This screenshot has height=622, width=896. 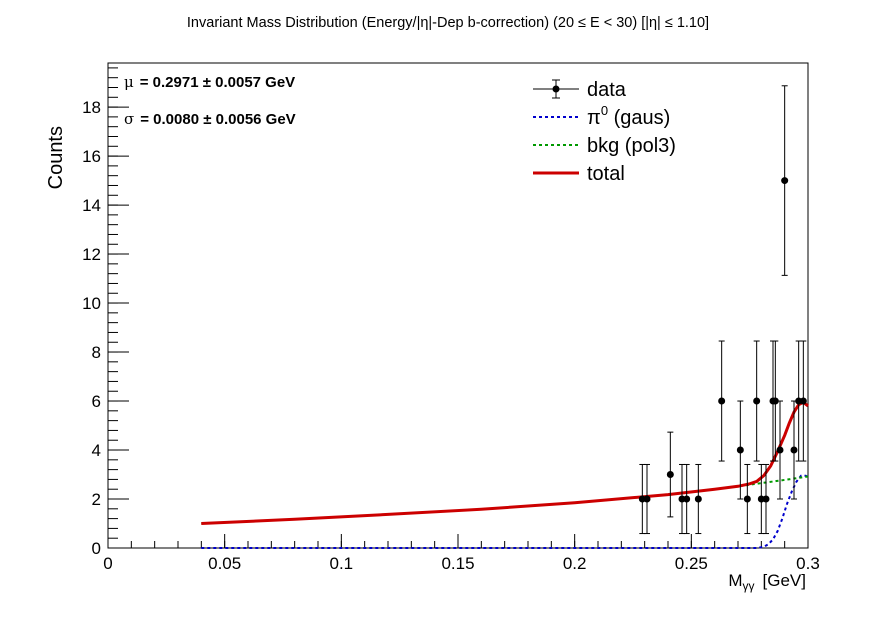 What do you see at coordinates (722, 310) in the screenshot?
I see `data-points` at bounding box center [722, 310].